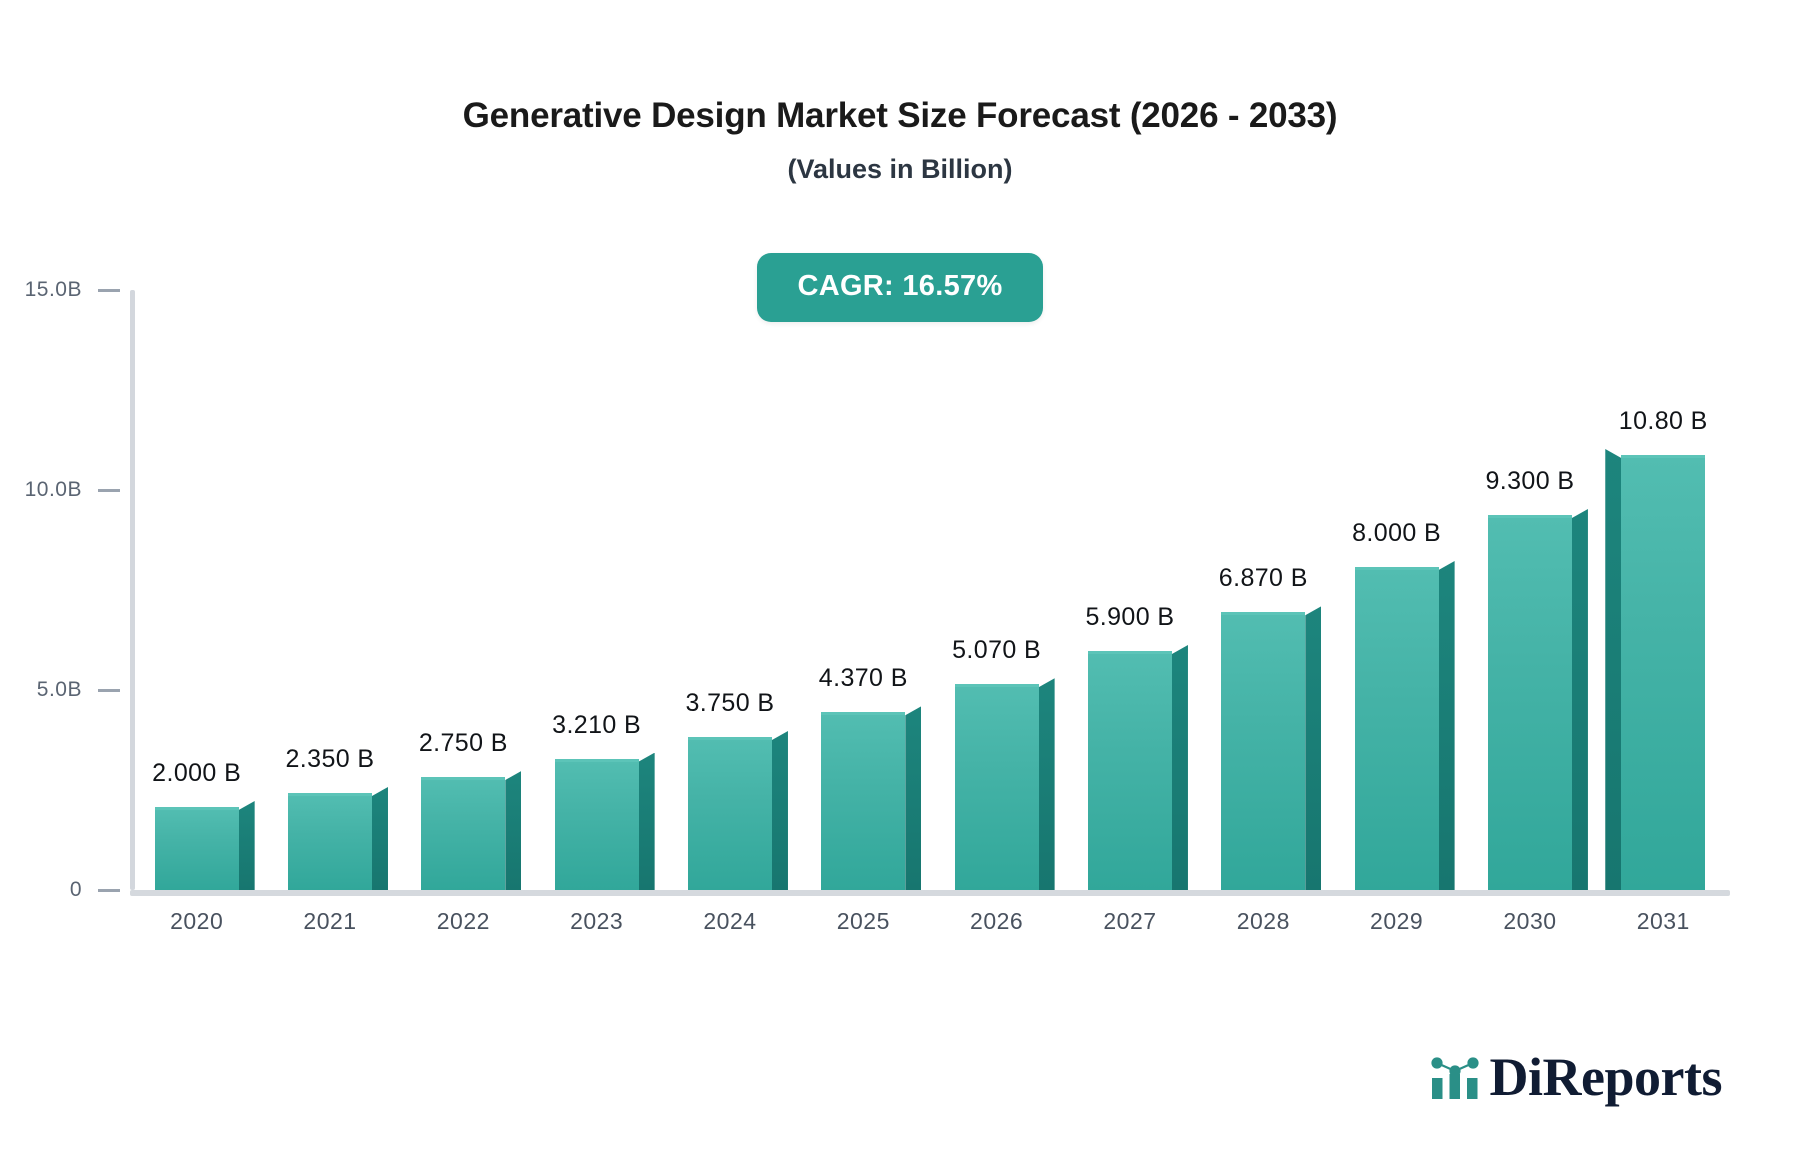 The image size is (1800, 1156). Describe the element at coordinates (597, 921) in the screenshot. I see `x-axis-label: 2023` at that location.